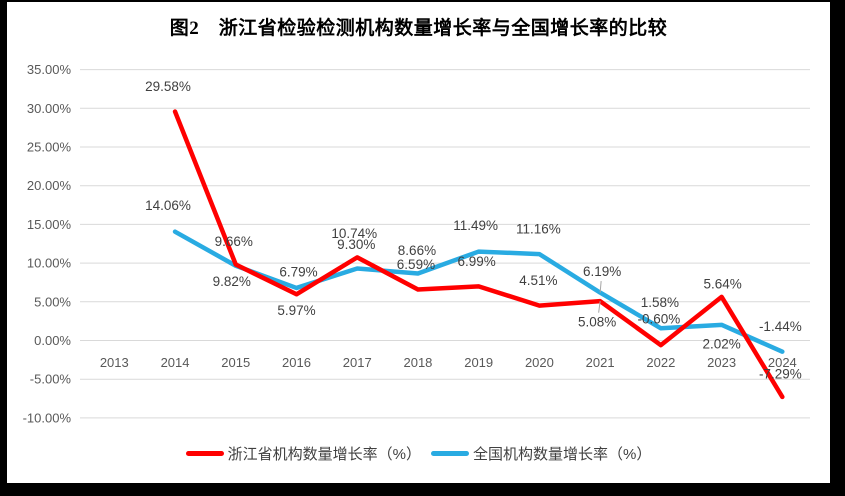 The height and width of the screenshot is (496, 845). I want to click on data-label: 1.58%, so click(660, 302).